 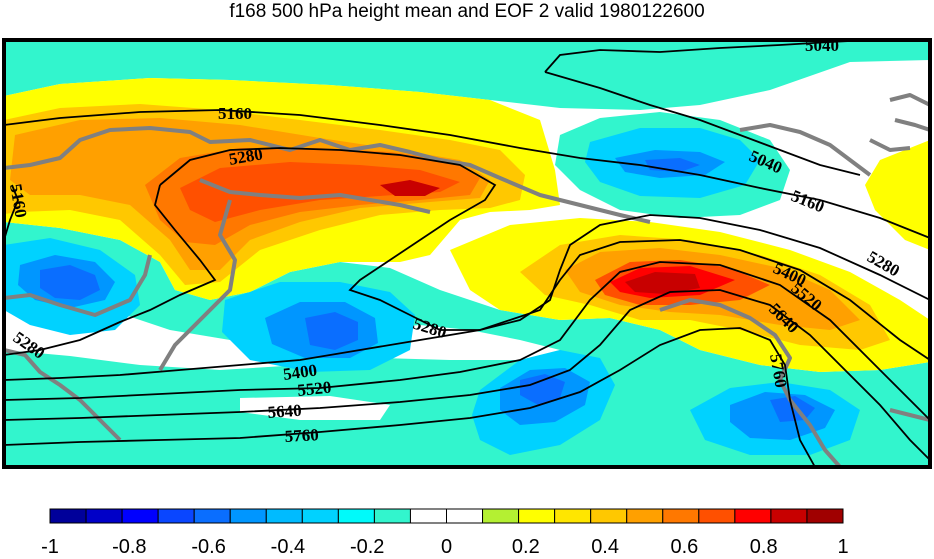 What do you see at coordinates (284, 411) in the screenshot?
I see `contour-label-5640-b: 5640` at bounding box center [284, 411].